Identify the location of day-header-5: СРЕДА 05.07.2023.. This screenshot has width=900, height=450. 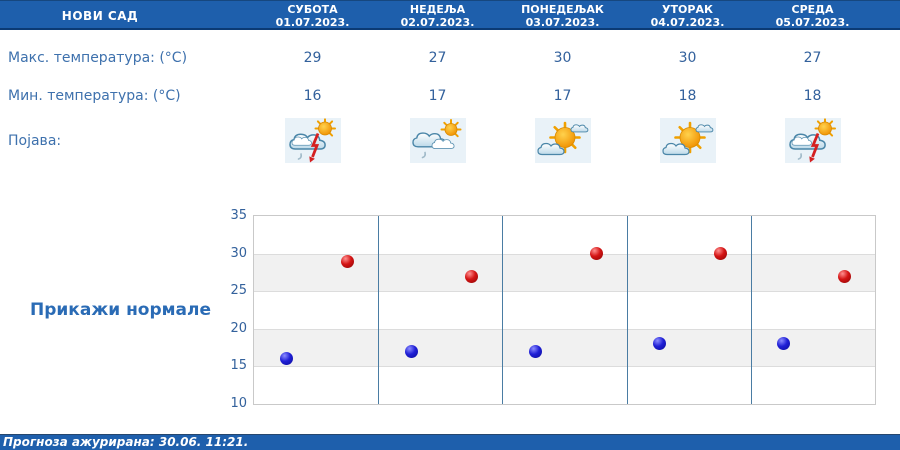
(812, 16).